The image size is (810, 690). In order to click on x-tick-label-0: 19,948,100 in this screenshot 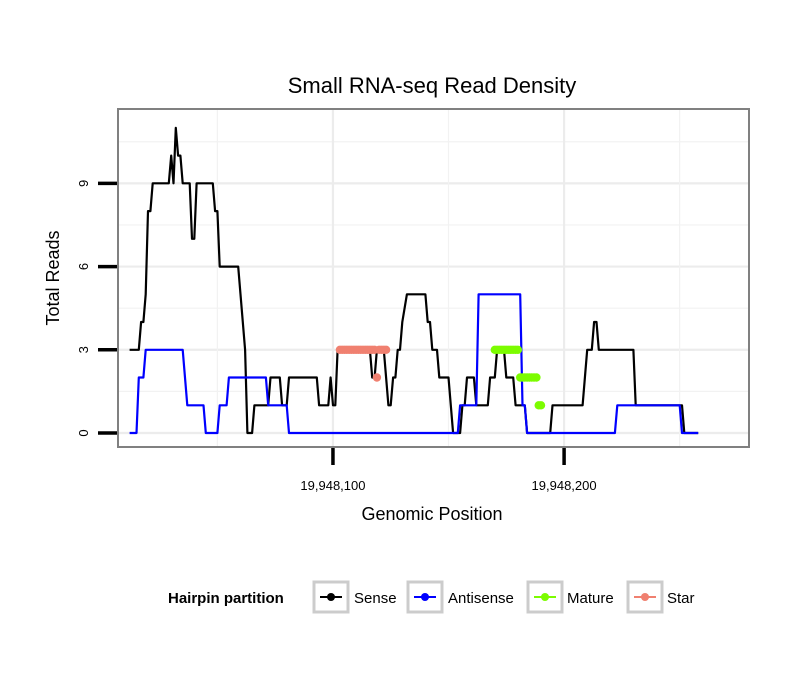, I will do `click(332, 485)`.